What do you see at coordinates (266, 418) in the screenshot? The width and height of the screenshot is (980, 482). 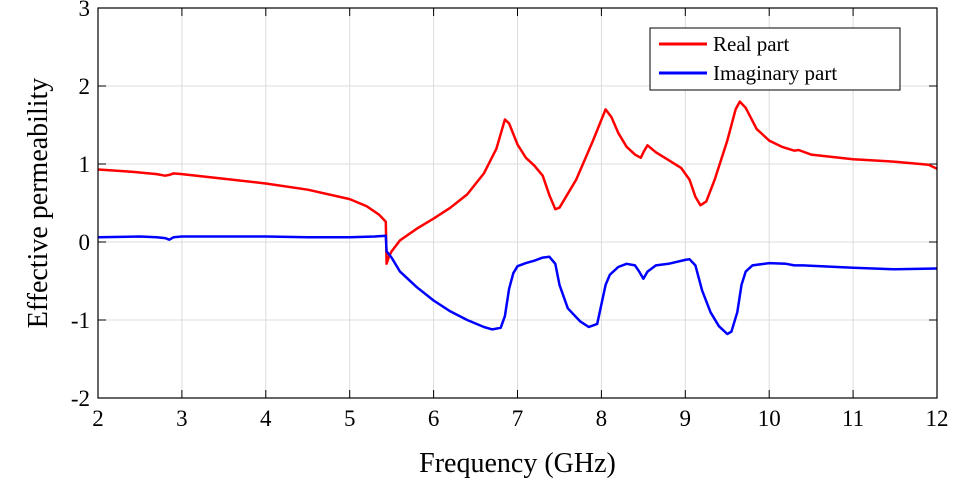 I see `x-tick-label: 4` at bounding box center [266, 418].